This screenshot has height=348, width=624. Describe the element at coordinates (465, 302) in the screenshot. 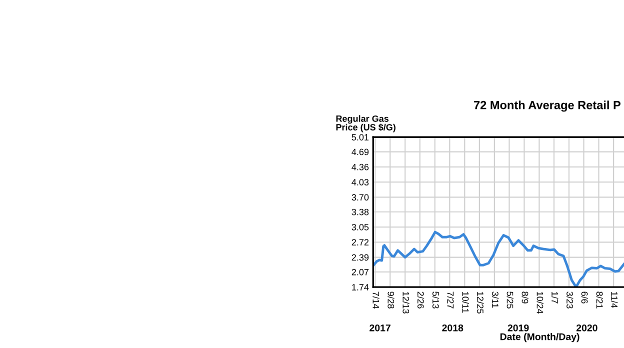

I see `x-tick-label: 10/11` at that location.